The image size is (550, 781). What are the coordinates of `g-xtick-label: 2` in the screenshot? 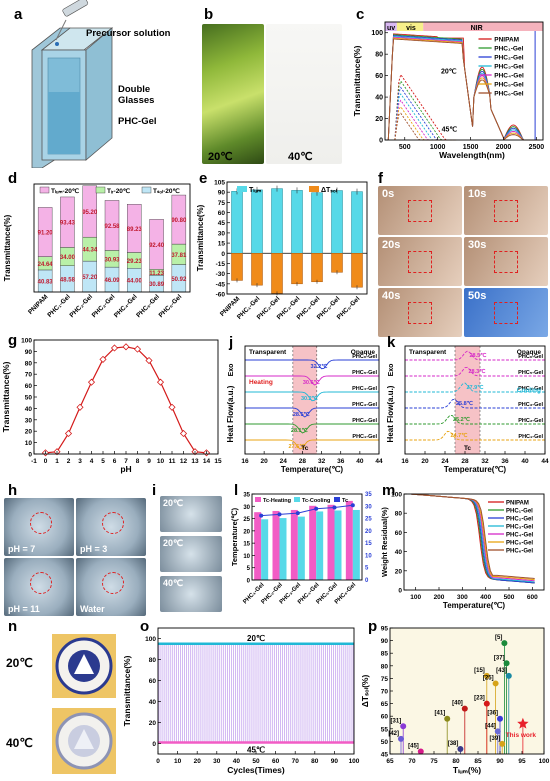 It's located at (69, 461).